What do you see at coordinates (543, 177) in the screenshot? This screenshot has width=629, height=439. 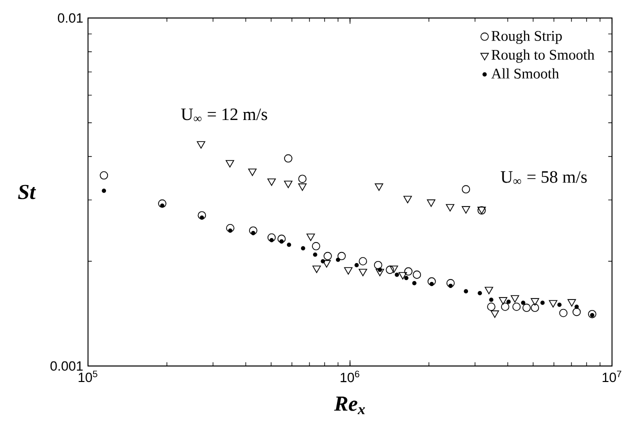 I see `annotation: U$_{∞}$ = 58 m/s` at bounding box center [543, 177].